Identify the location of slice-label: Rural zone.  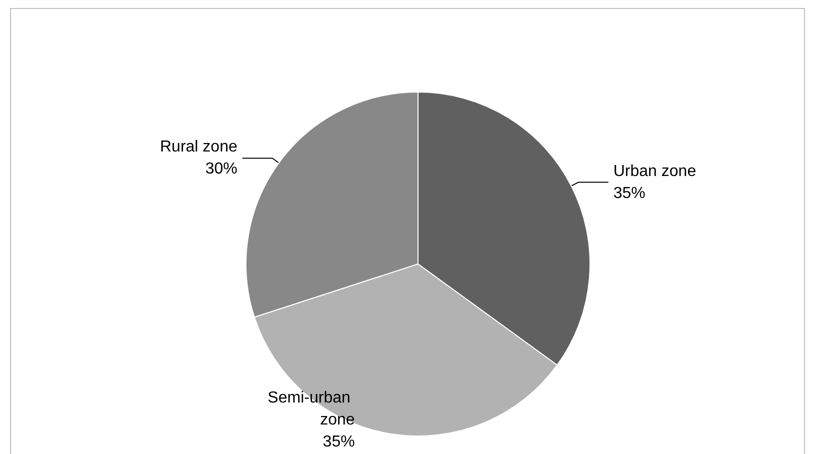
(199, 147).